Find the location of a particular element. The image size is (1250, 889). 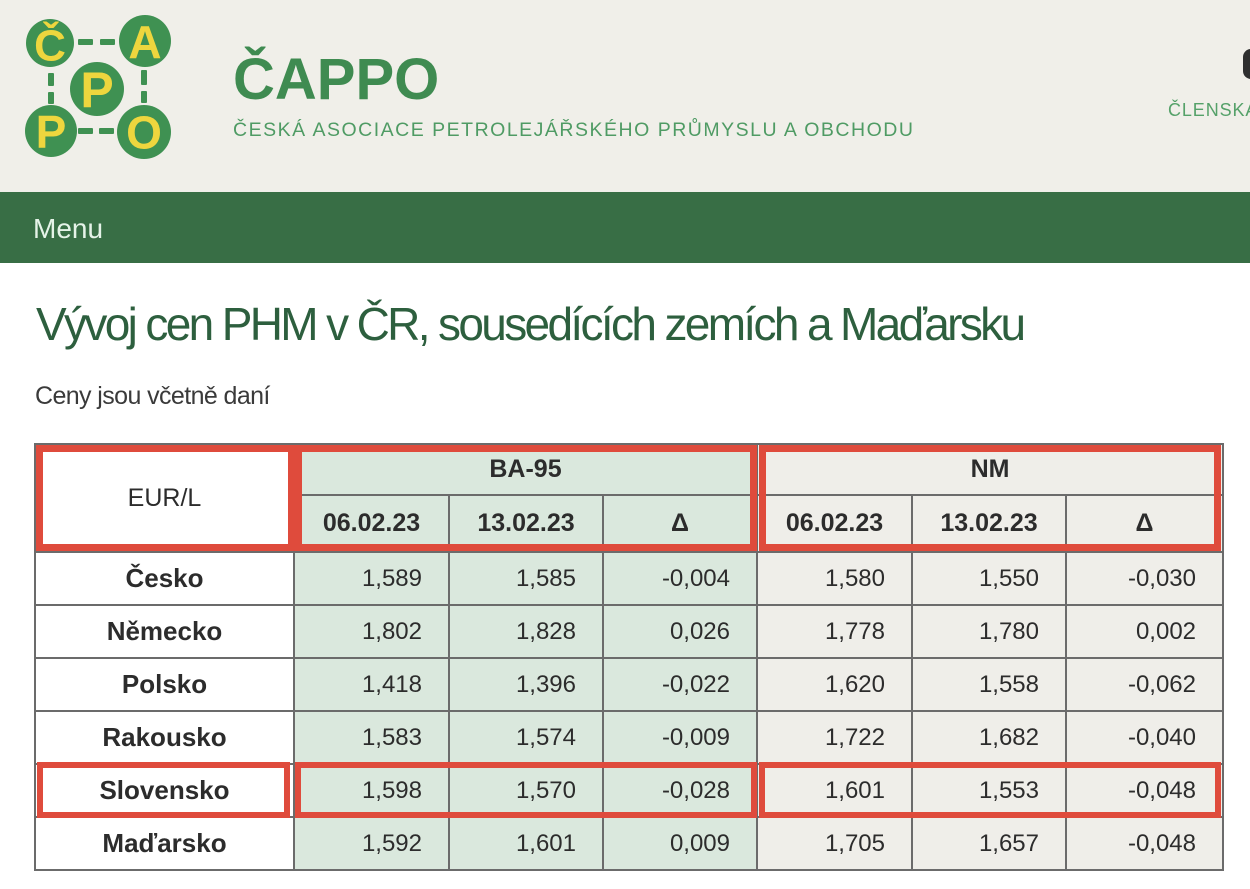

svg-text: Č is located at coordinates (50, 45).